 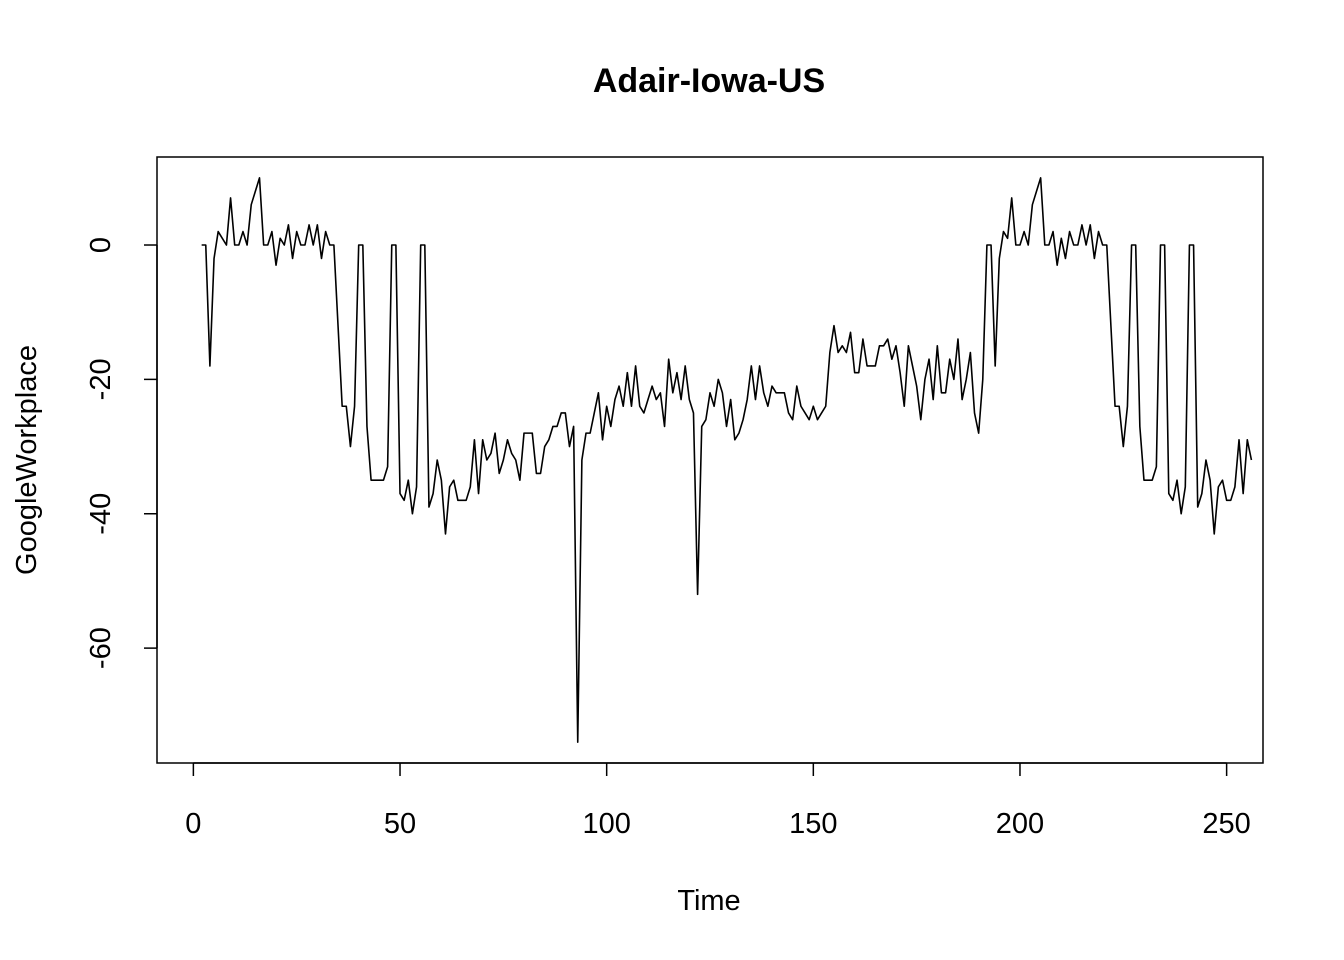 What do you see at coordinates (400, 824) in the screenshot?
I see `x-tick-label: 50` at bounding box center [400, 824].